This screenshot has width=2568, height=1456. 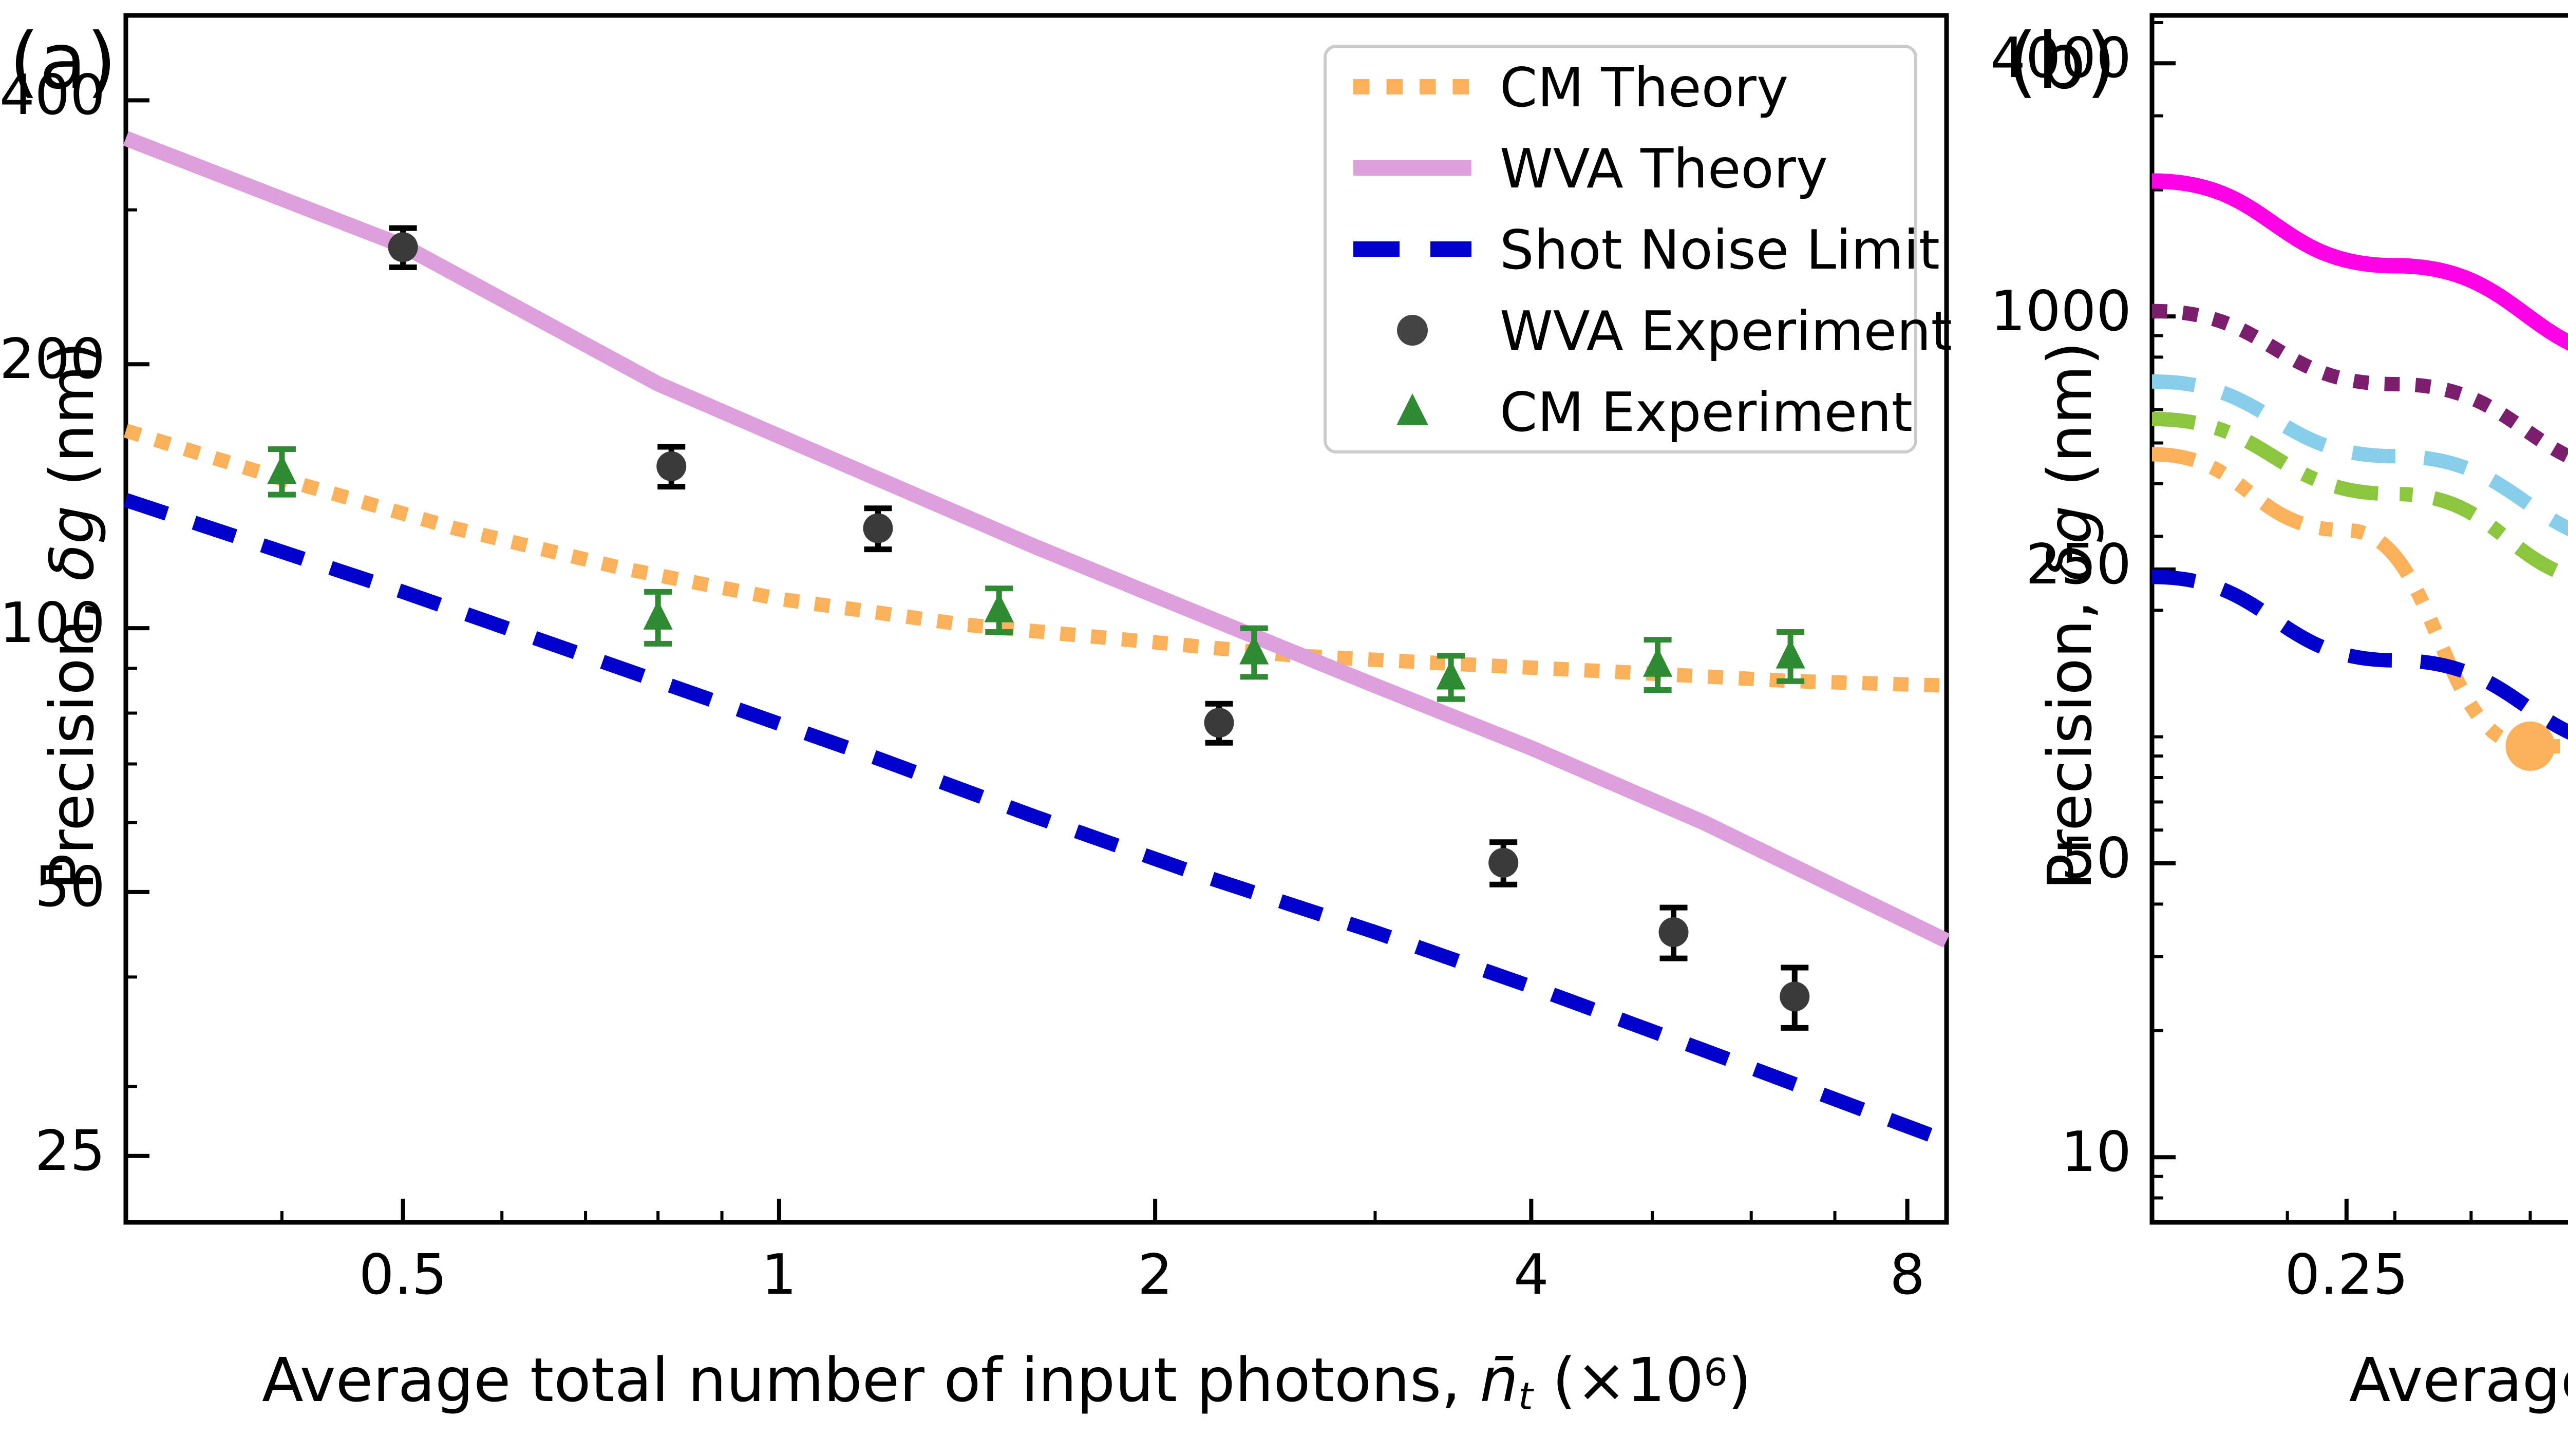 I want to click on panel-a-yticklabel: 400, so click(x=52, y=95).